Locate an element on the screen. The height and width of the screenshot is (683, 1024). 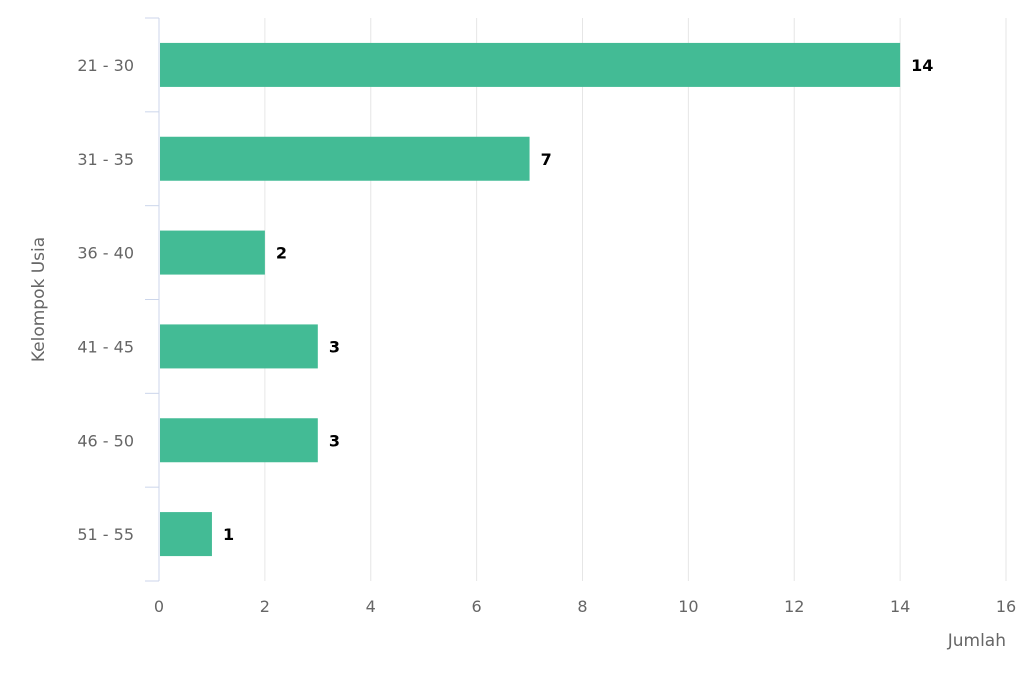
value-tick-labels: 0 2 4 6 8 10 12 14 16 is located at coordinates (585, 606).